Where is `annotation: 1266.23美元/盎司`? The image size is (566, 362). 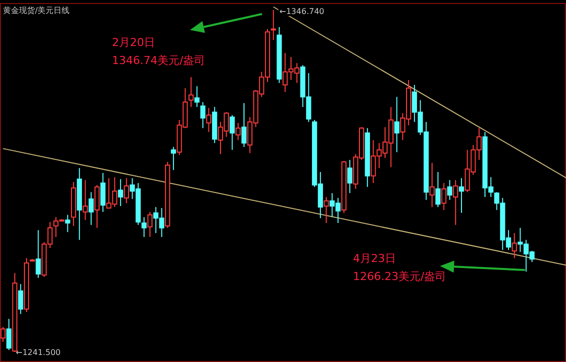
annotation: 1266.23美元/盎司 is located at coordinates (399, 276).